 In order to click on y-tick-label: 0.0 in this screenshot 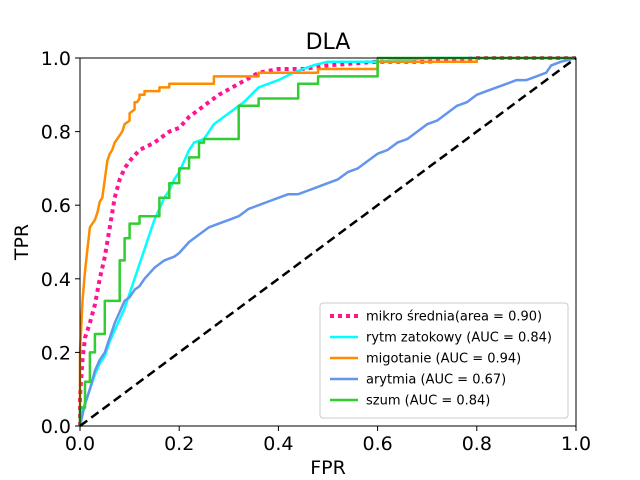, I will do `click(56, 427)`.